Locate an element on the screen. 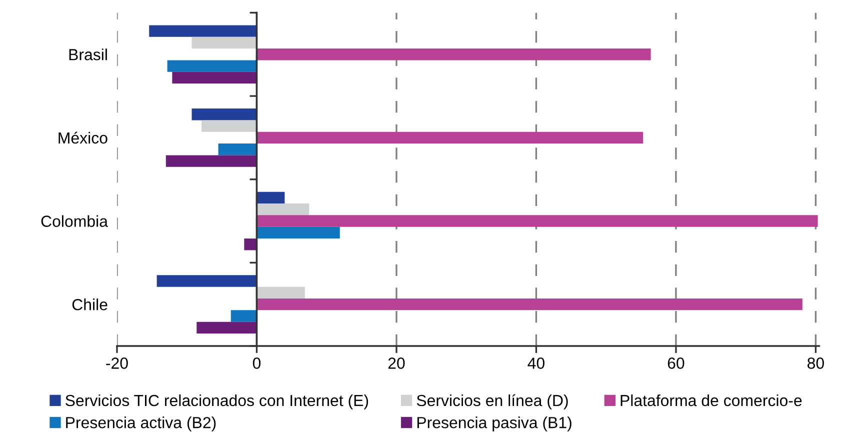 The image size is (852, 441). x-tick-label: 40 is located at coordinates (536, 363).